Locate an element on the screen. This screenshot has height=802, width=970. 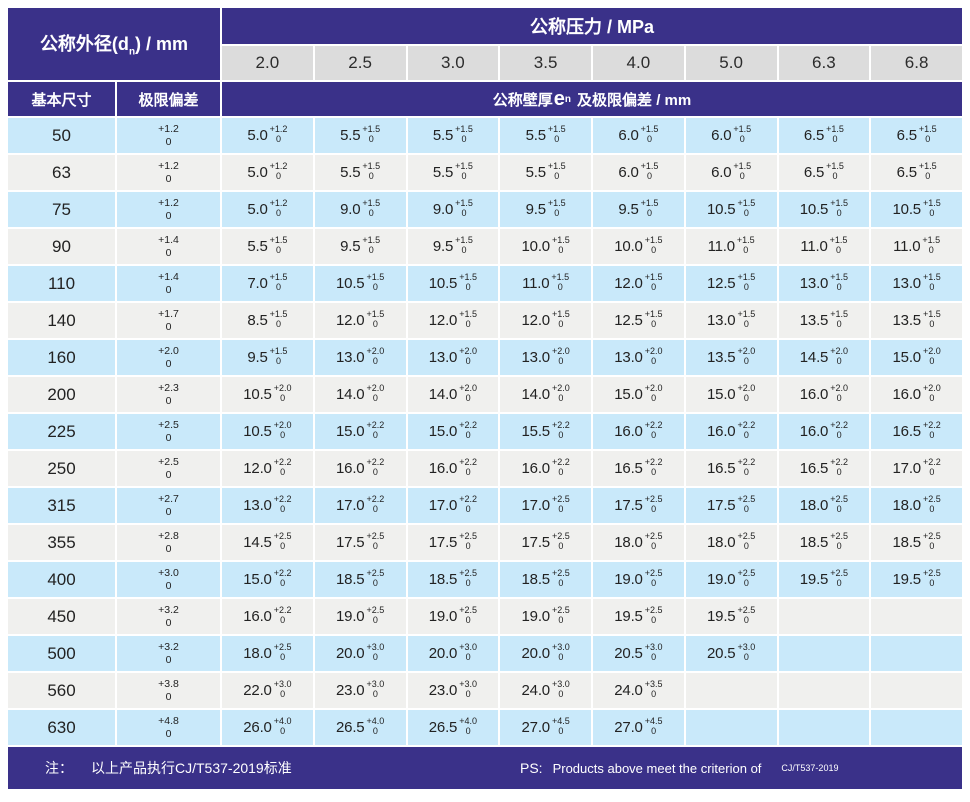
thickness-cell: 7.0 +1.5 0 is located at coordinates (267, 283).